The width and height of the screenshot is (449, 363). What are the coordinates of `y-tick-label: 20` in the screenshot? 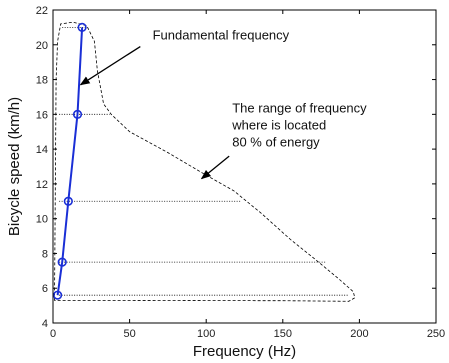 It's located at (42, 46).